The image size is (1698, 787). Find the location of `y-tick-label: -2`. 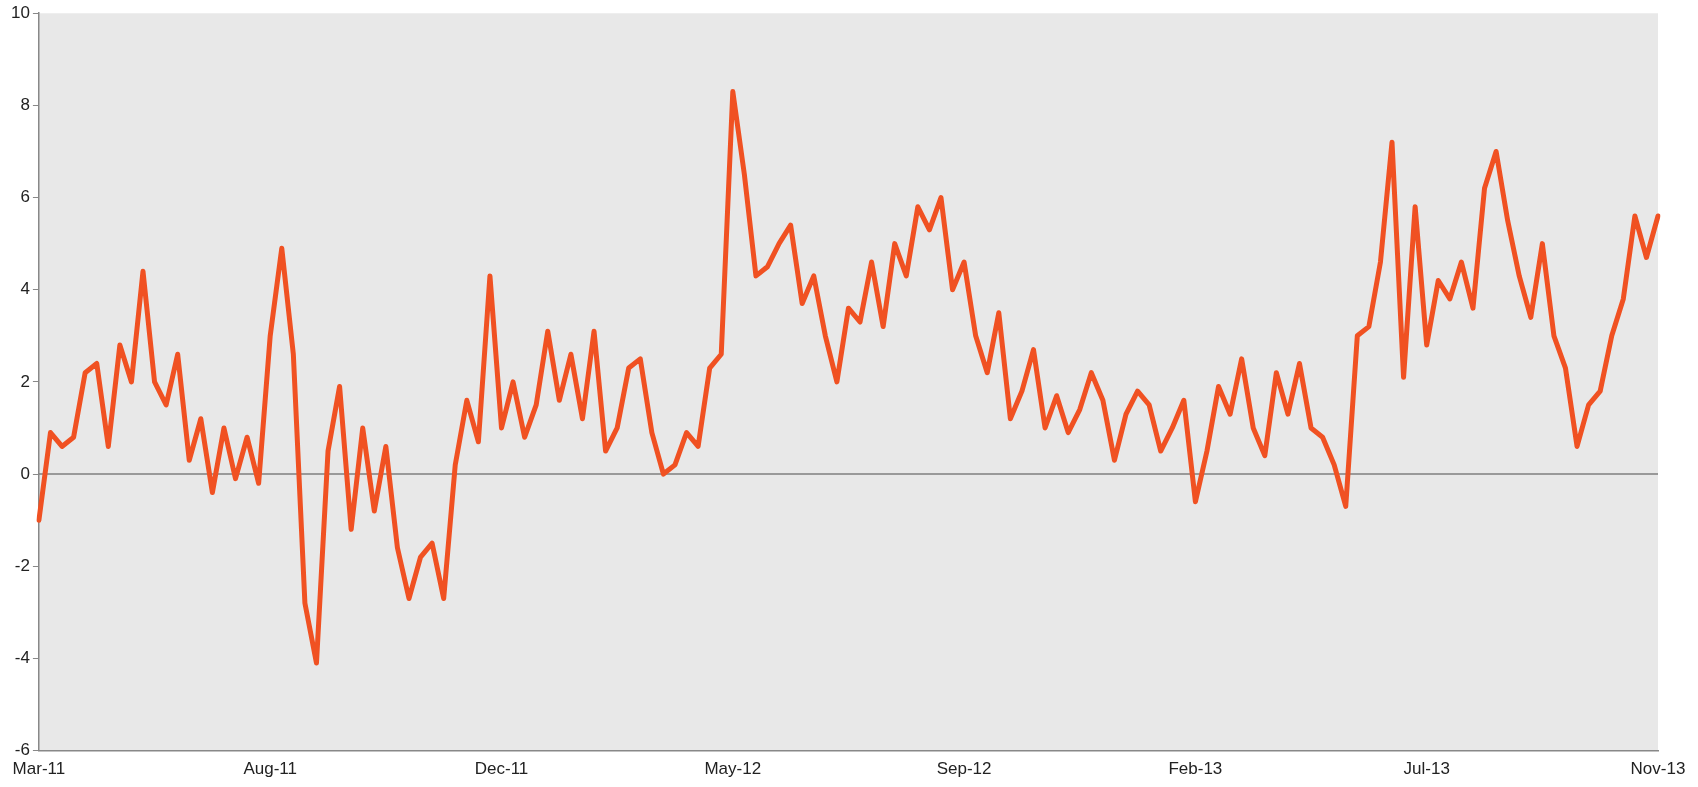

y-tick-label: -2 is located at coordinates (22, 565).